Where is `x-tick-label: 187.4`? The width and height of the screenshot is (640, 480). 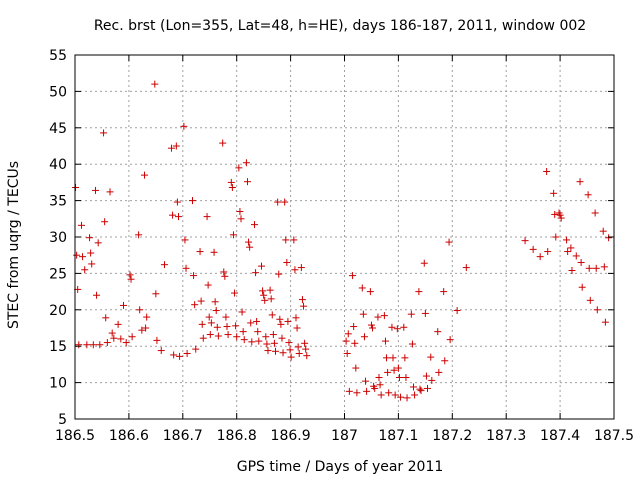
x-tick-label: 187.4 is located at coordinates (560, 436).